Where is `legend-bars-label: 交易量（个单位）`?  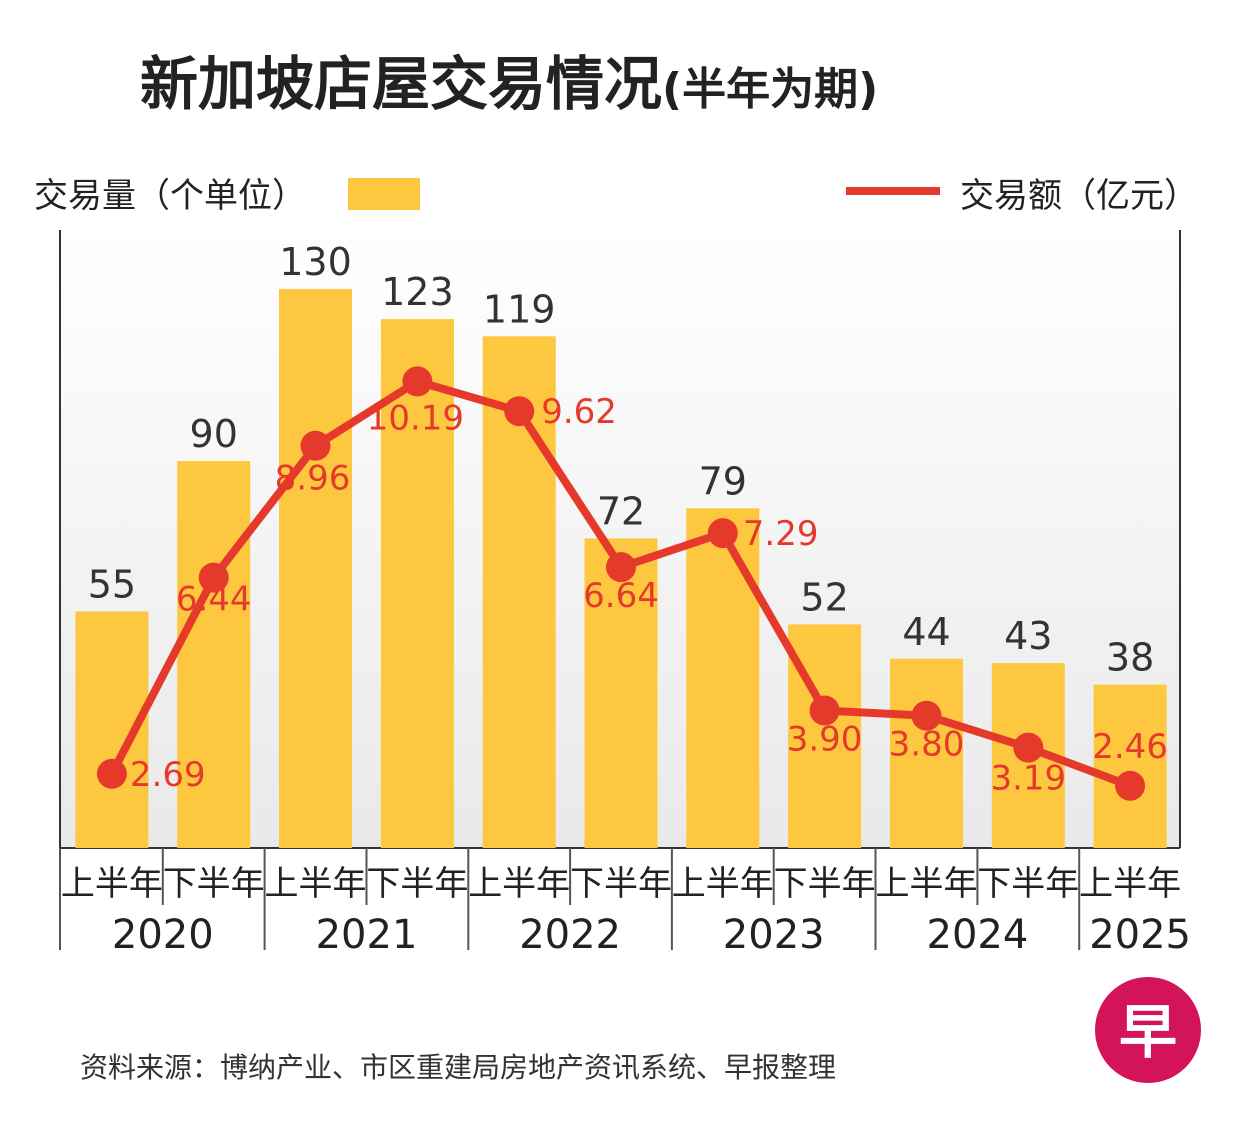 legend-bars-label: 交易量（个单位） is located at coordinates (170, 196).